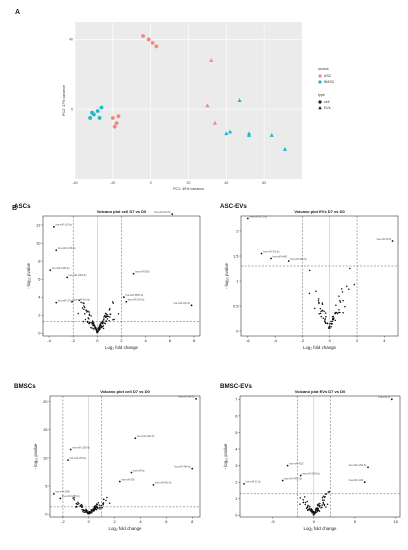 The height and width of the screenshot is (550, 408). What do you see at coordinates (326, 88) in the screenshot?
I see `pca-legend: source ASC BMSC type cell EVs` at bounding box center [326, 88].